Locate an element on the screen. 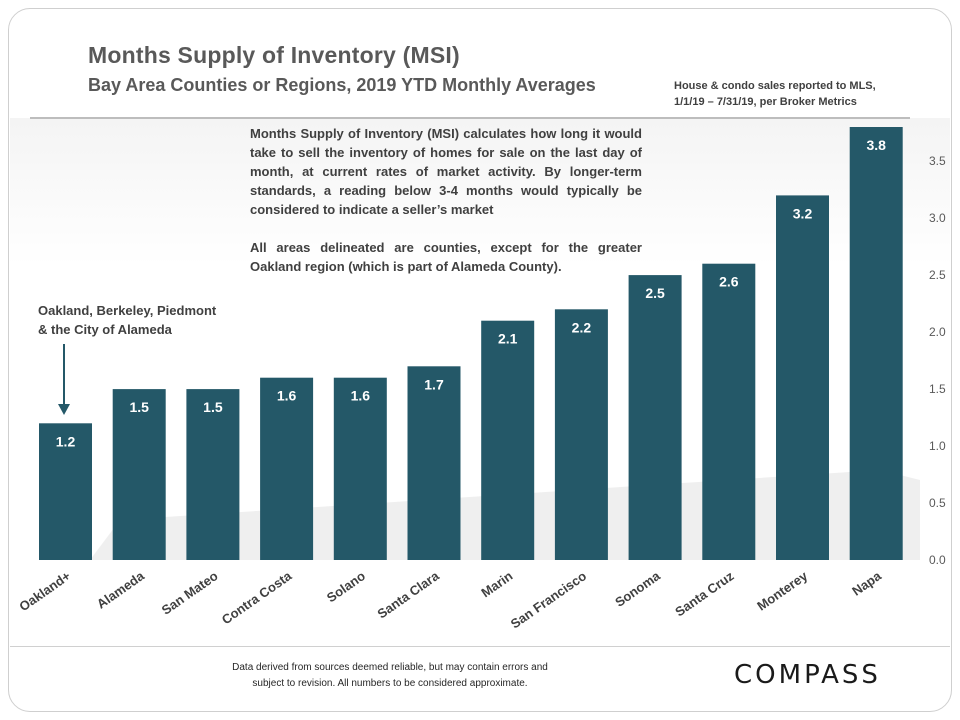 The height and width of the screenshot is (720, 960). y-tick-label: 3.5 is located at coordinates (937, 161).